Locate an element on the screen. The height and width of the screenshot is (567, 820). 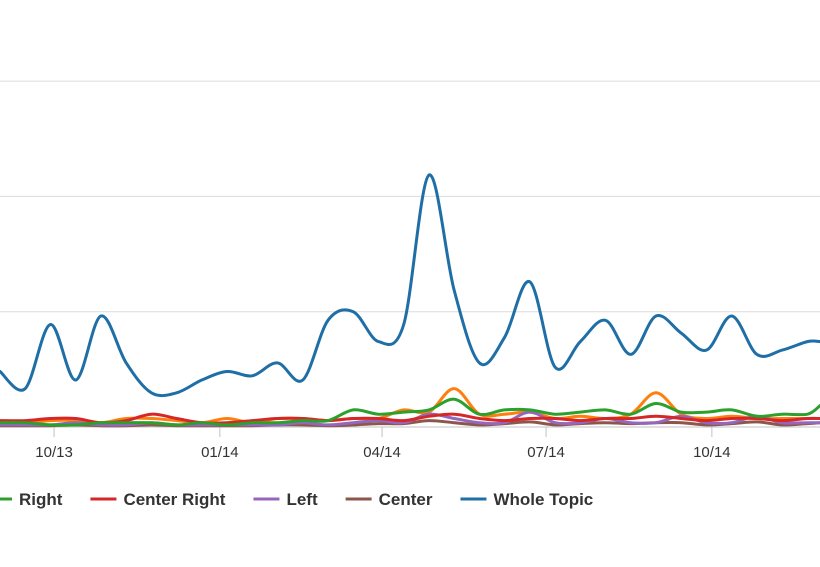
series-line-orange is located at coordinates (410, 406).